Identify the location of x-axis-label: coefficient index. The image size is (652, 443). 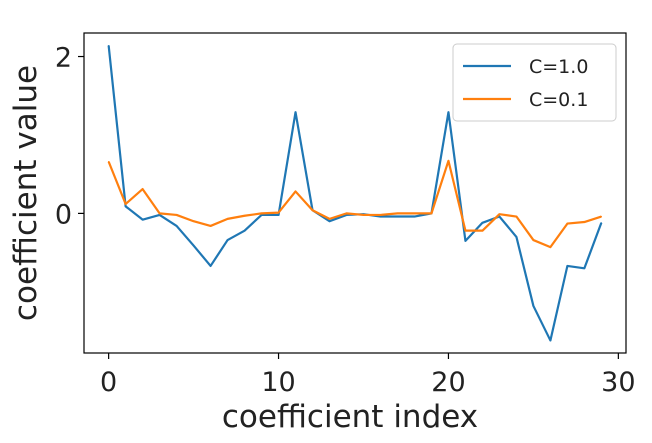
(350, 417).